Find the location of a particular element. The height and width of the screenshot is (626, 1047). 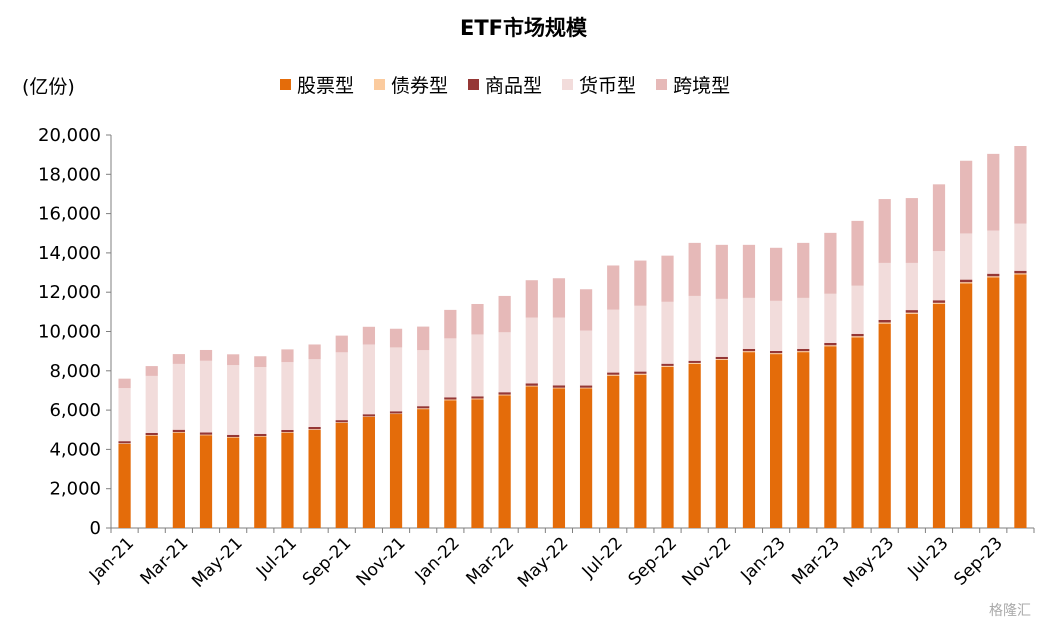

legend-label-4: 跨境型 is located at coordinates (702, 86).